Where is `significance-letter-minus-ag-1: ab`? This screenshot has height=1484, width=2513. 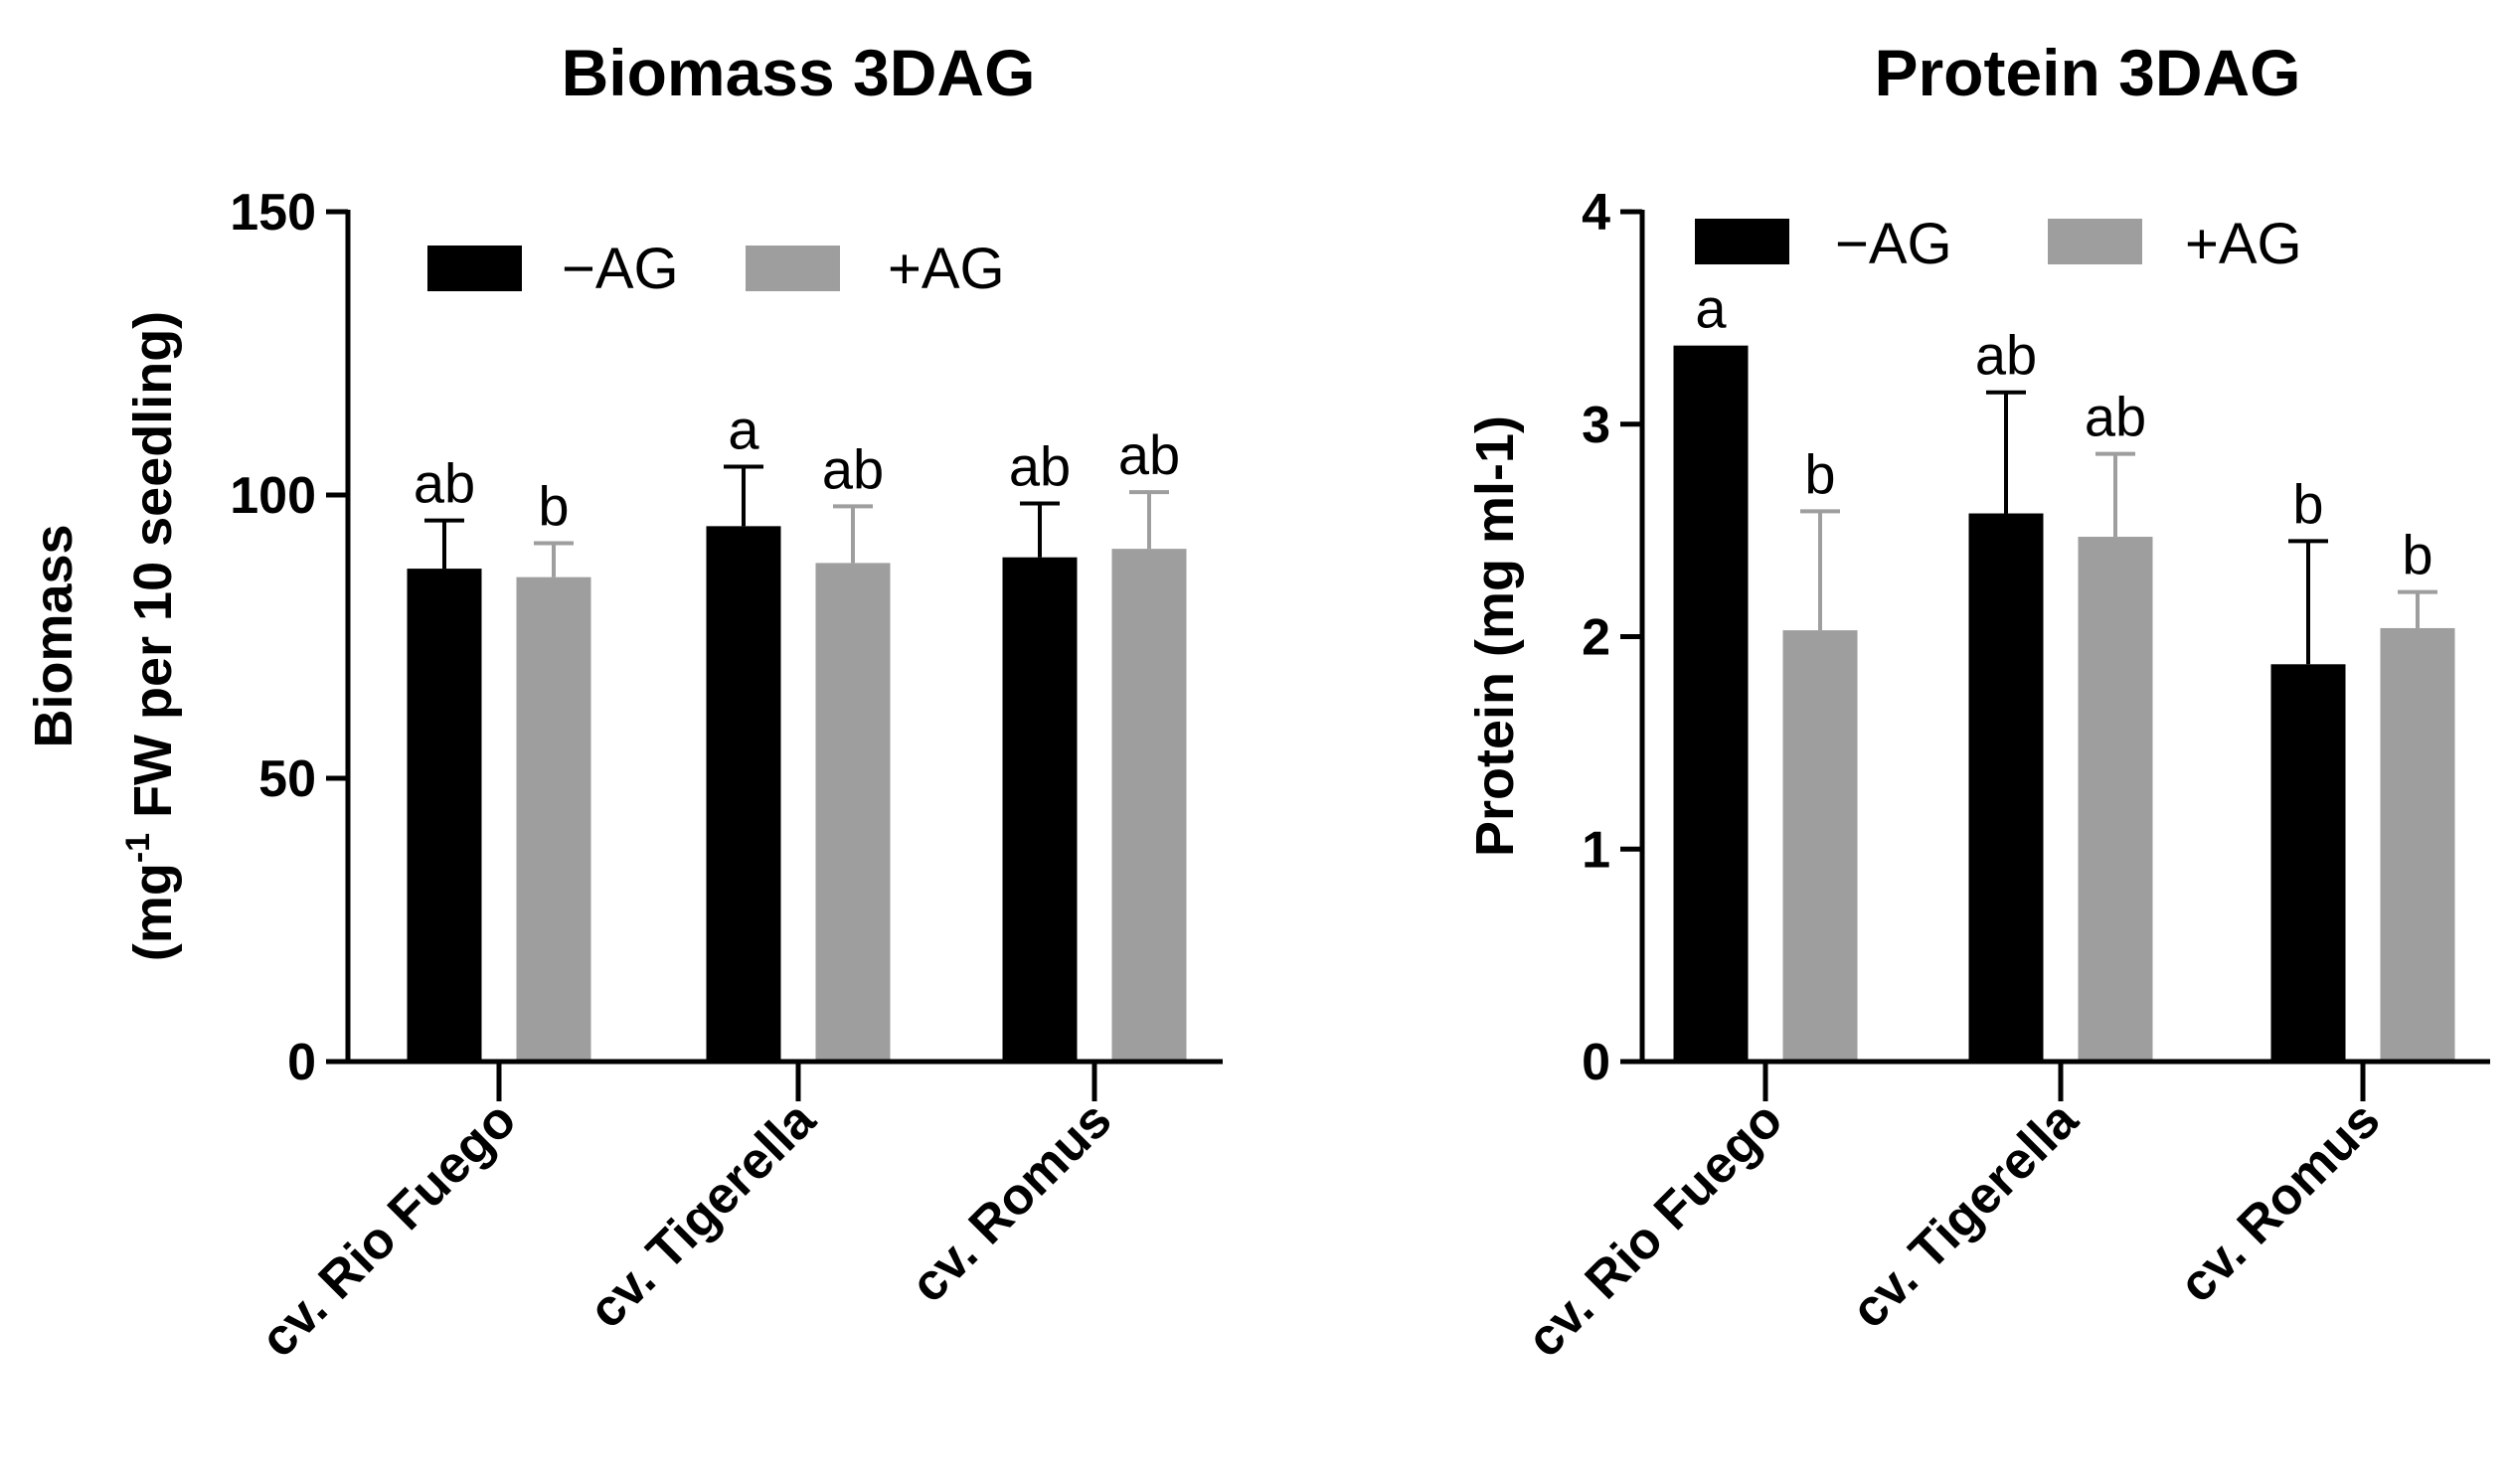
significance-letter-minus-ag-1: ab is located at coordinates (445, 483).